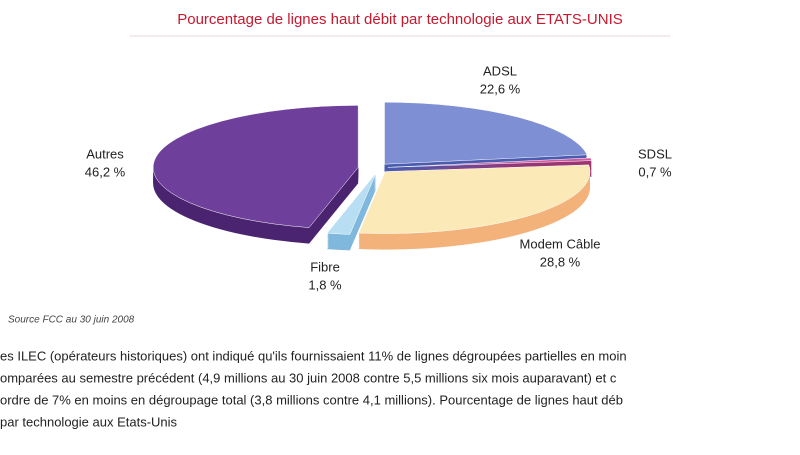  Describe the element at coordinates (560, 243) in the screenshot. I see `slice-label: Modem Câble` at that location.